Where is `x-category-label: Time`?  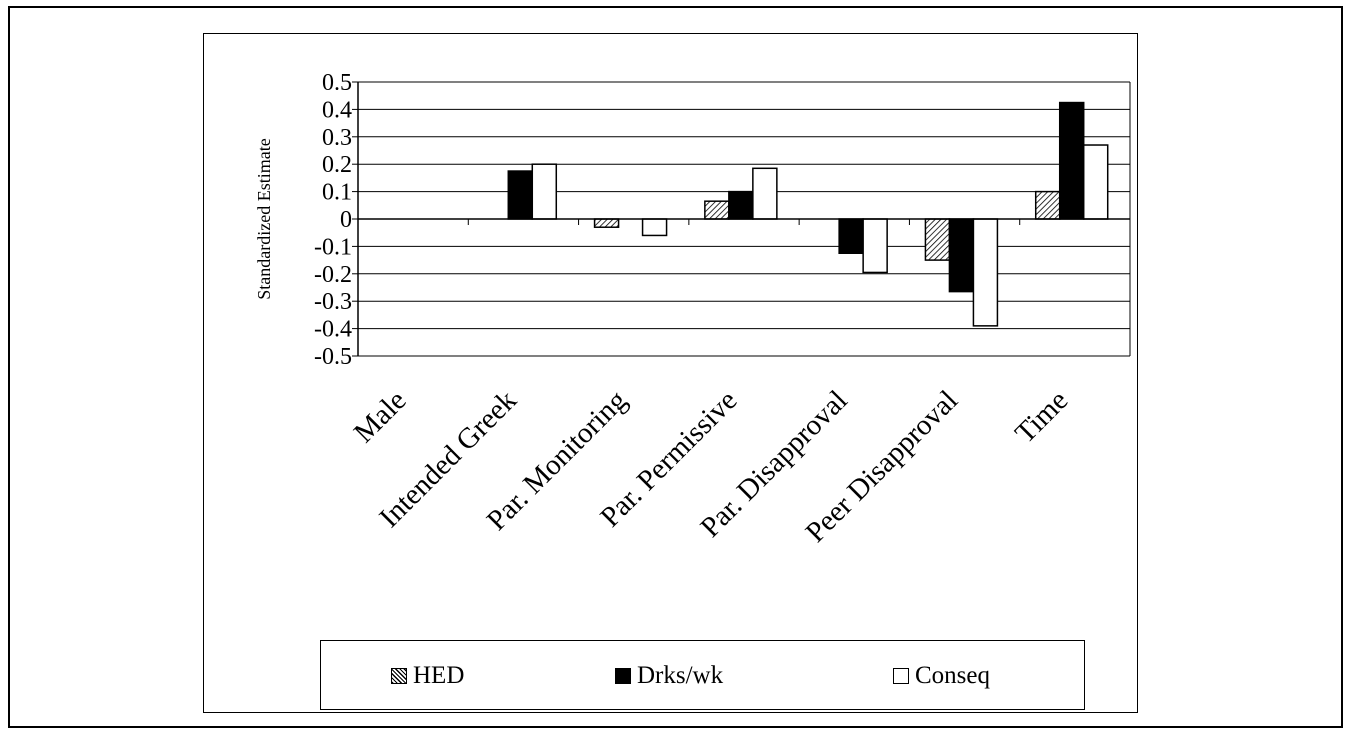
x-category-label: Time is located at coordinates (1041, 416).